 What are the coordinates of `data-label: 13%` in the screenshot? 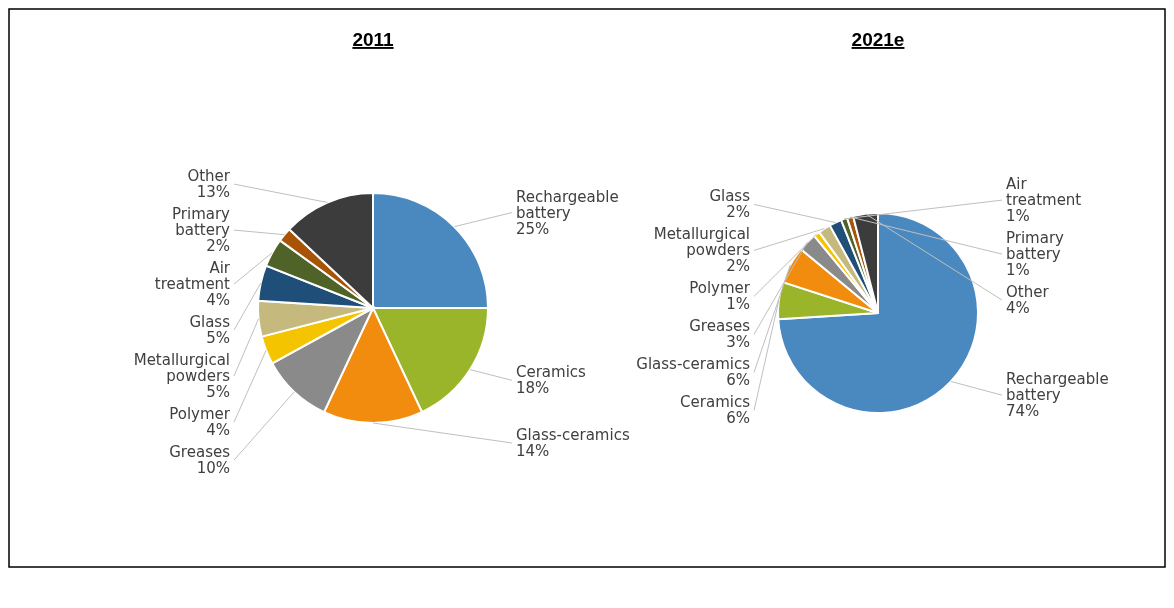 It's located at (213, 192).